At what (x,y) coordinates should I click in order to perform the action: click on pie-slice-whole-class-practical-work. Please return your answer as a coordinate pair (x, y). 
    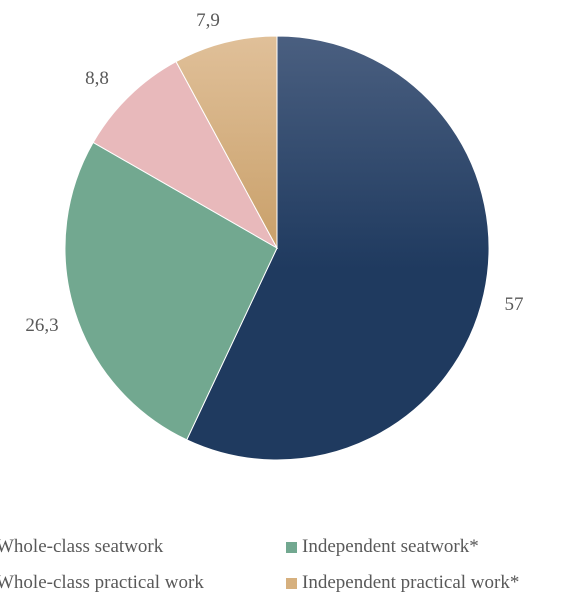
    Looking at the image, I should click on (185, 155).